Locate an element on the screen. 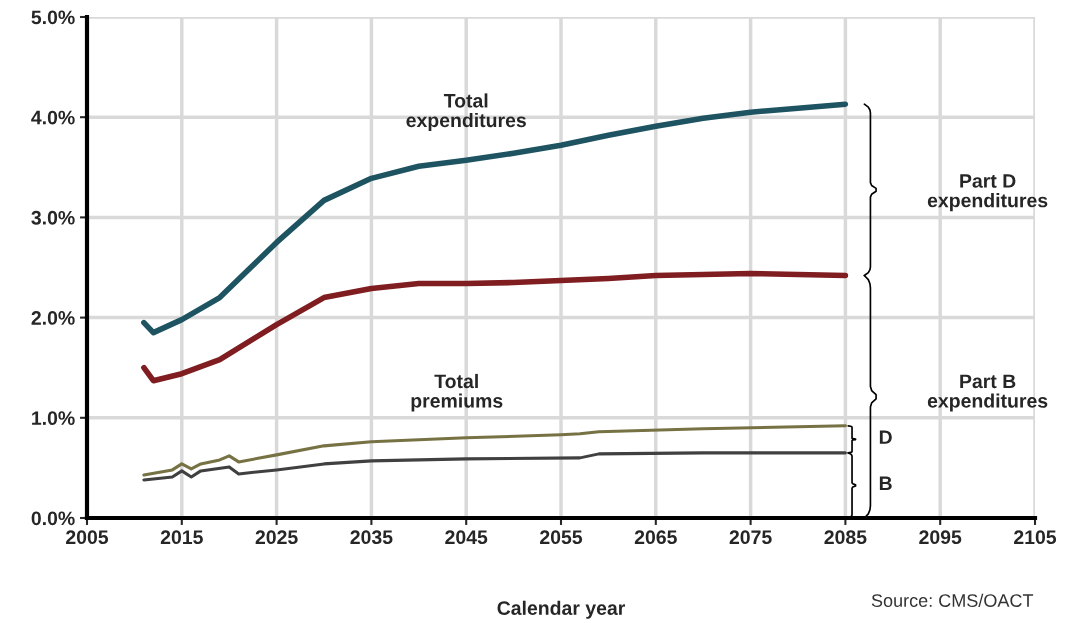 The image size is (1071, 623). y-tick-label: 2.0% is located at coordinates (53, 318).